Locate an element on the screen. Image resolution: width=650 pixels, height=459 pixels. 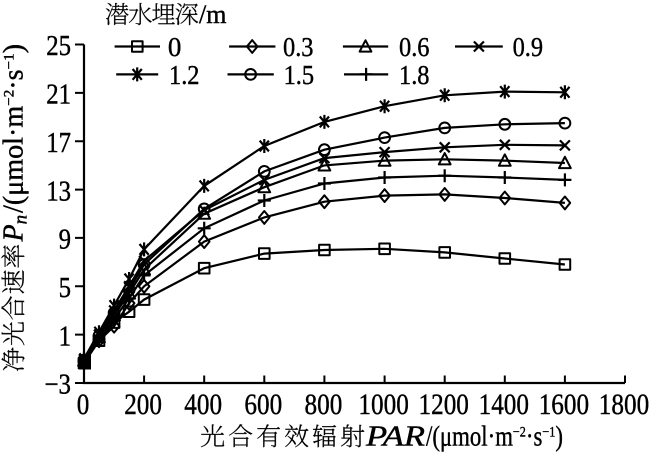
svg-text: 400 is located at coordinates (203, 405).